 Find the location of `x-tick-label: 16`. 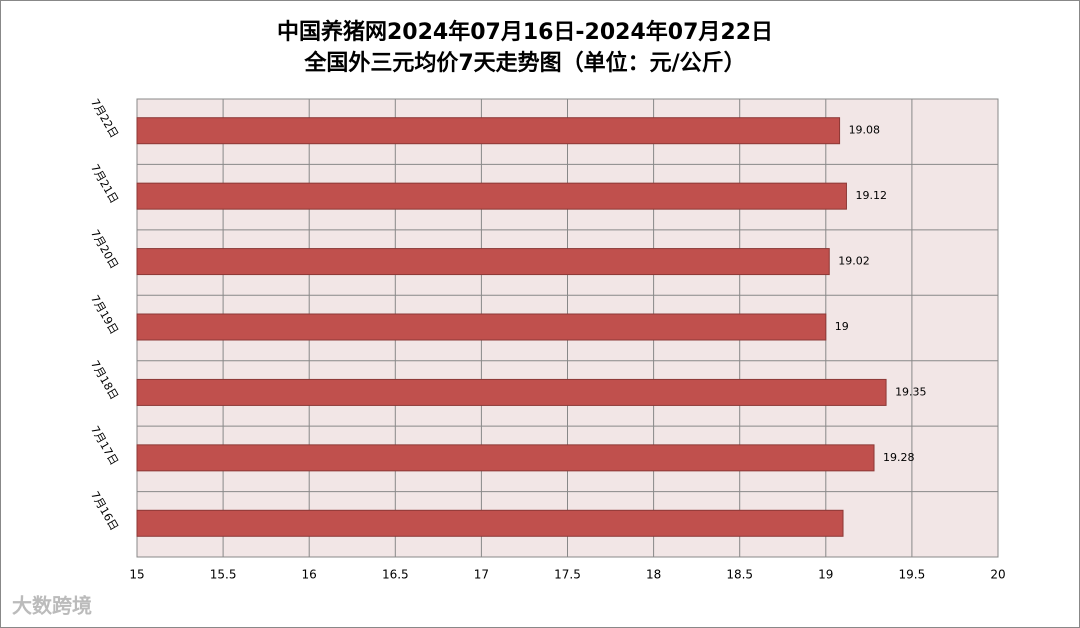

x-tick-label: 16 is located at coordinates (309, 575).